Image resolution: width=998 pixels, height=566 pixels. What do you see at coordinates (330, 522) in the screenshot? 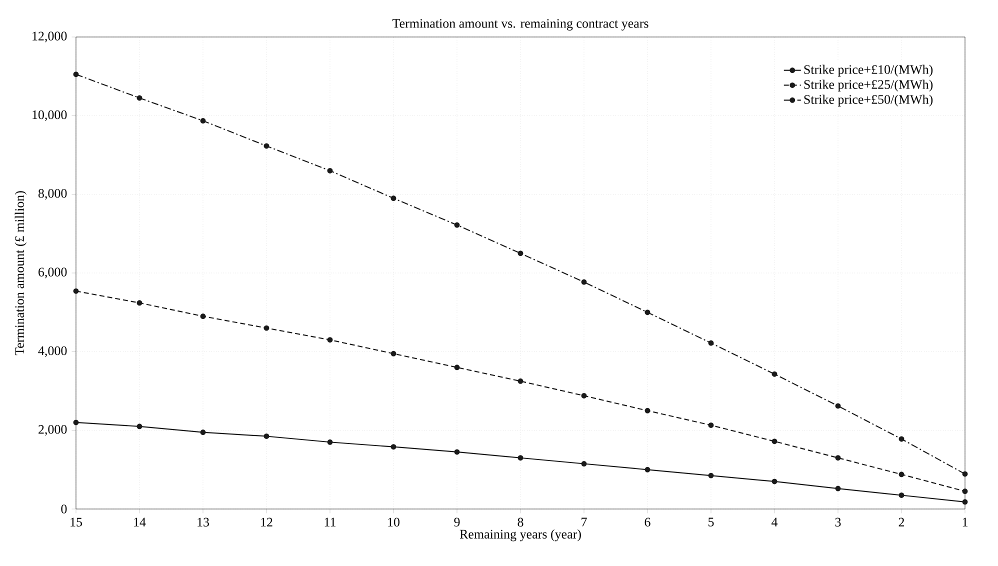
I see `x-tick-label: 11` at bounding box center [330, 522].